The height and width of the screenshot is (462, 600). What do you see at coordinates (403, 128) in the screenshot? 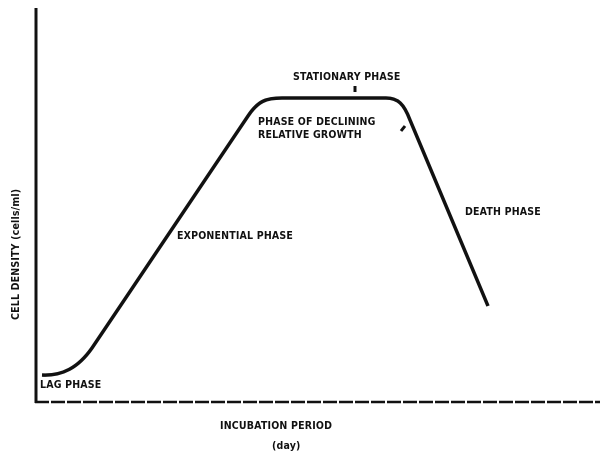
I see `declining-arrow` at bounding box center [403, 128].